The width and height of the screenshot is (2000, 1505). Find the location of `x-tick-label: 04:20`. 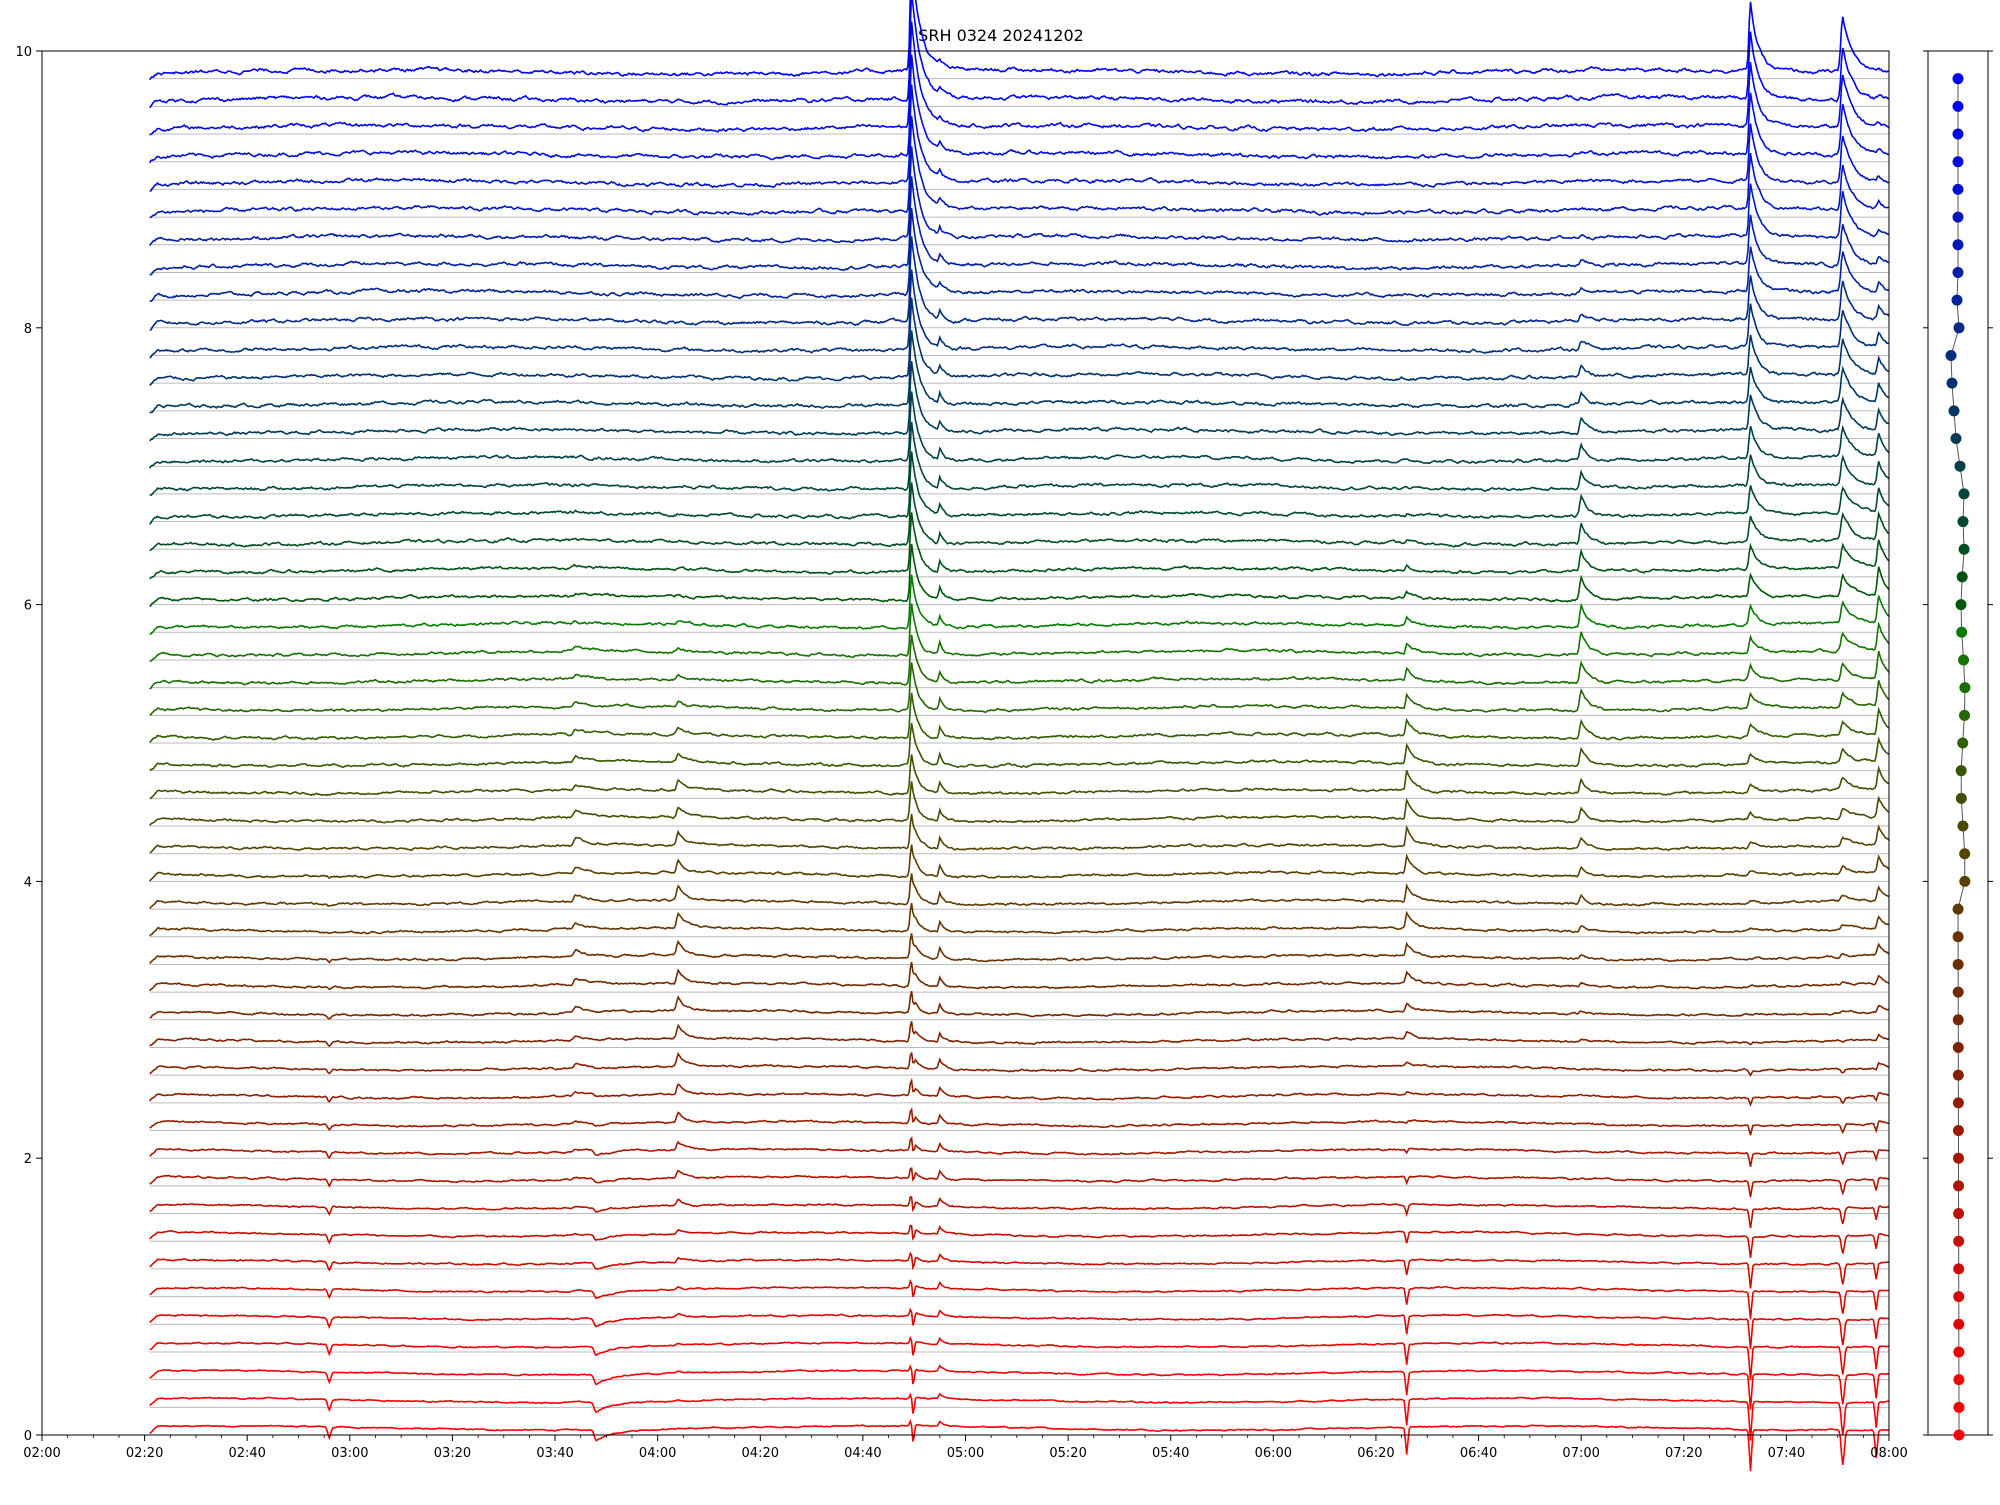

x-tick-label: 04:20 is located at coordinates (760, 1453).